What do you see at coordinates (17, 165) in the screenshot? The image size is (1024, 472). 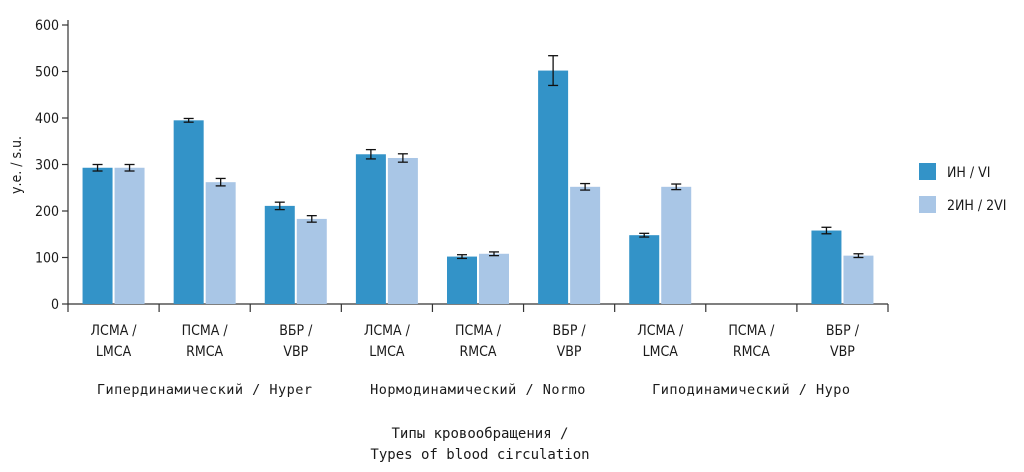 I see `y-axis-label: у.е. / s.u.` at bounding box center [17, 165].